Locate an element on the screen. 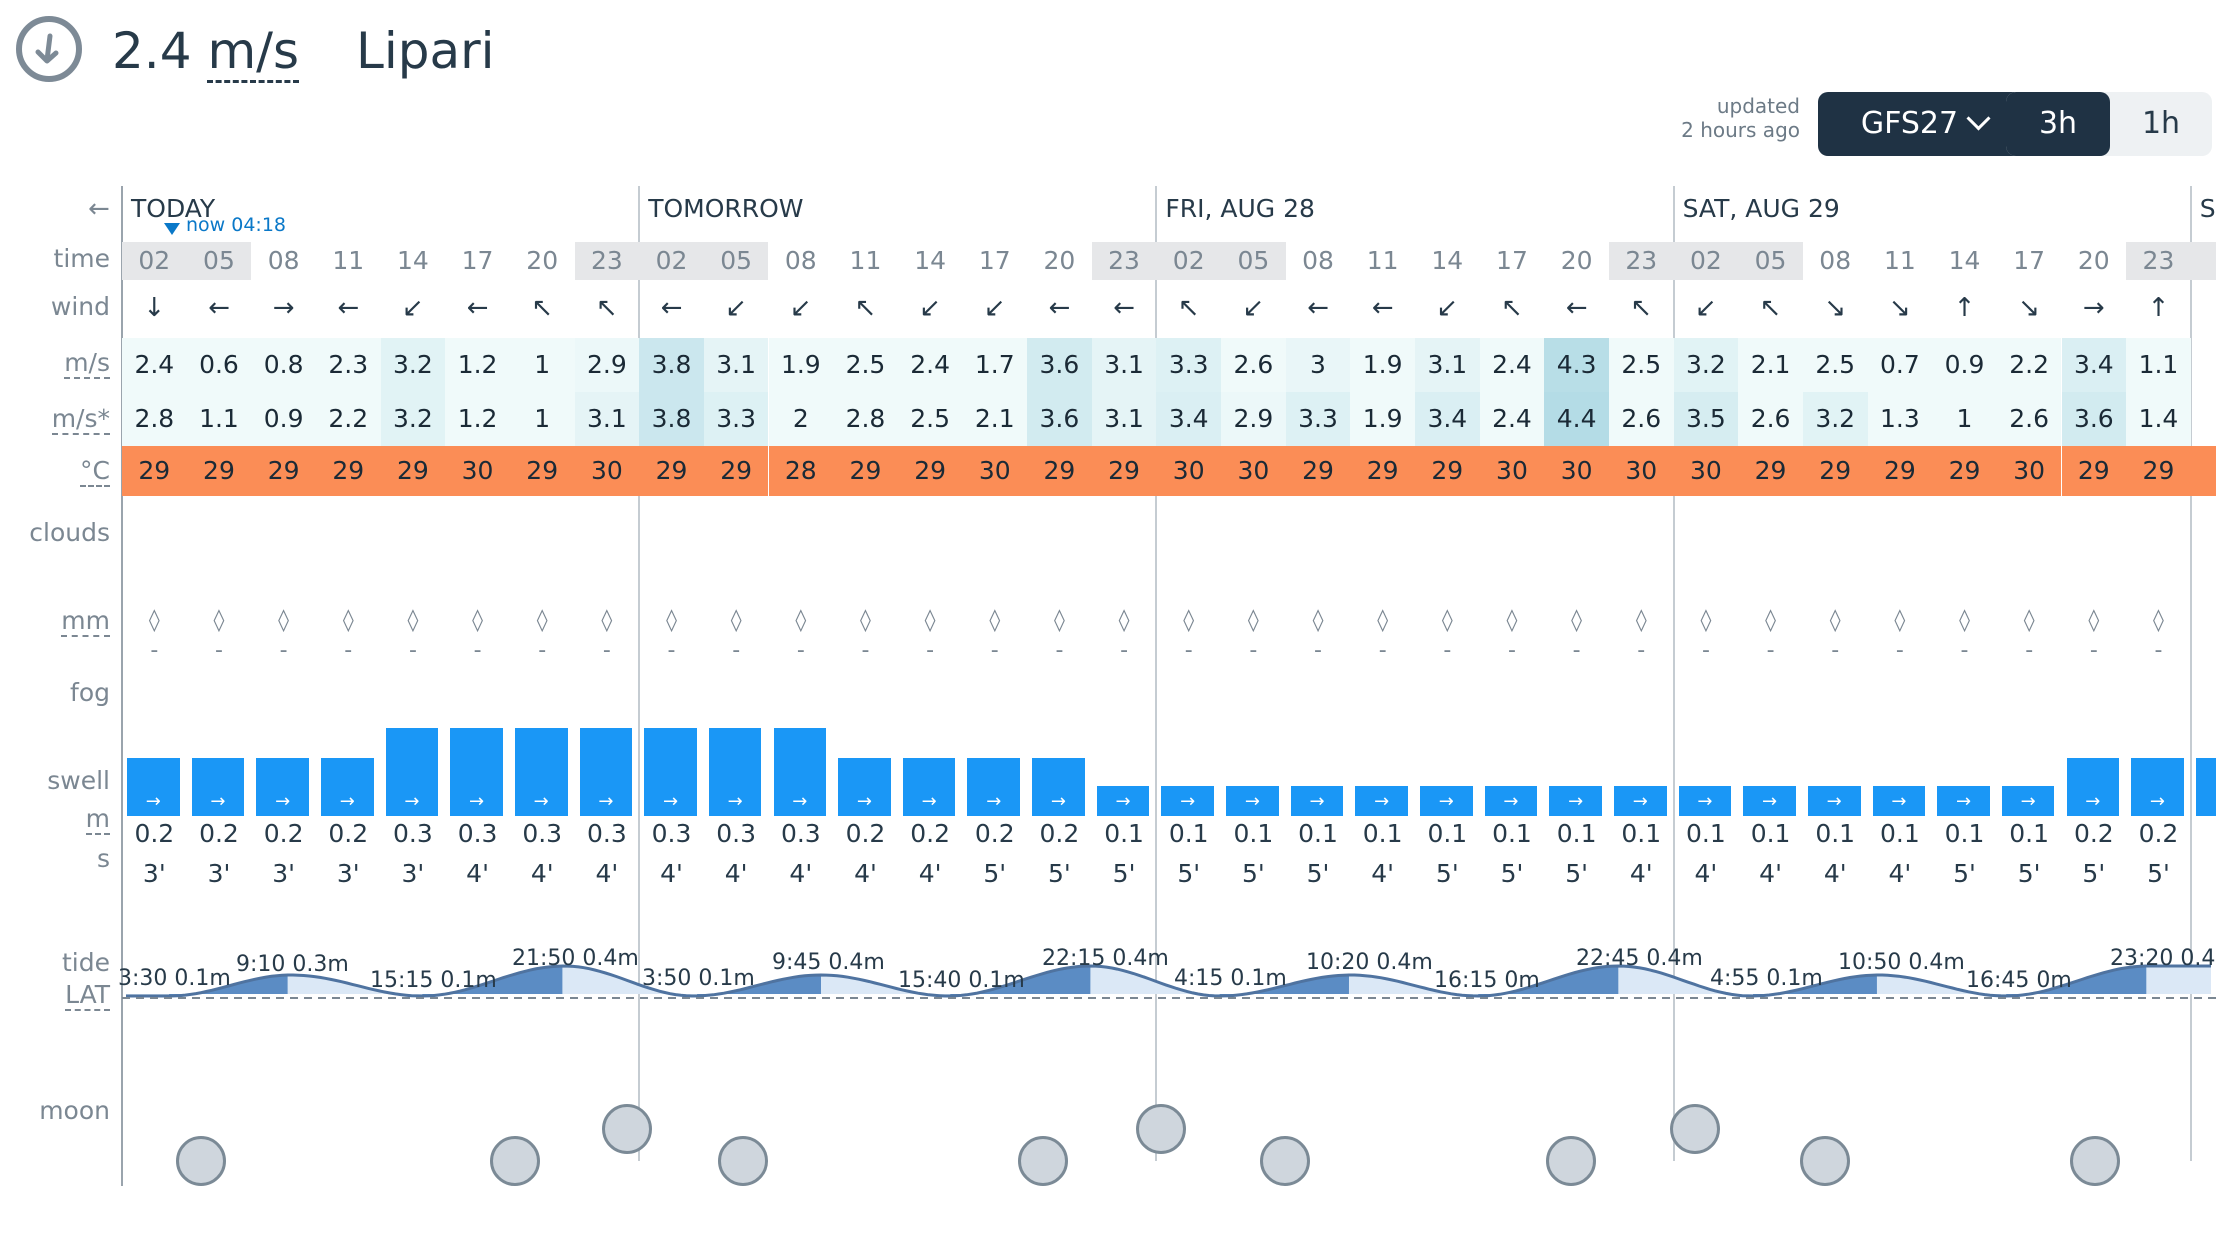 The width and height of the screenshot is (2216, 1252). speed-unit: m/s is located at coordinates (253, 52).